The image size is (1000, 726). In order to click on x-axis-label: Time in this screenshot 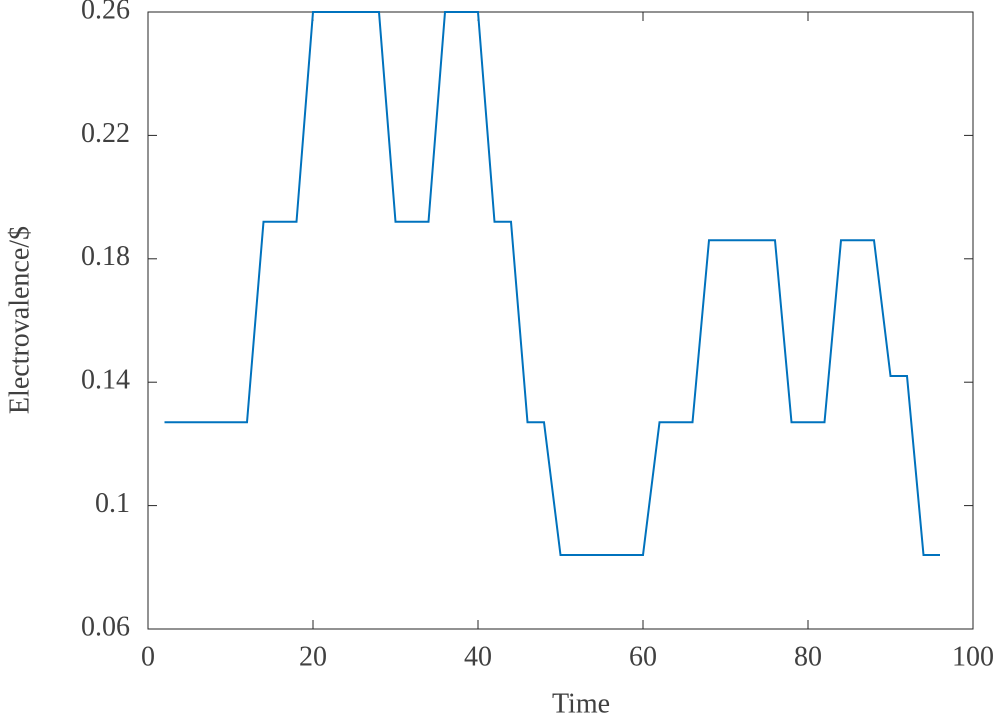, I will do `click(581, 703)`.